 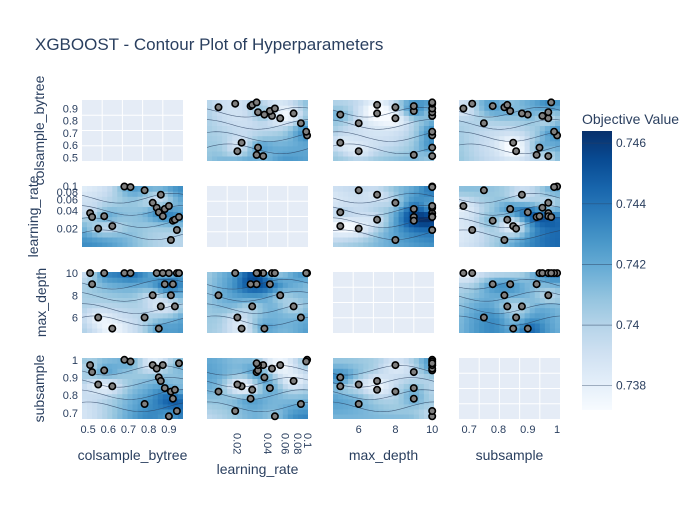 What do you see at coordinates (509, 302) in the screenshot?
I see `contour-fill` at bounding box center [509, 302].